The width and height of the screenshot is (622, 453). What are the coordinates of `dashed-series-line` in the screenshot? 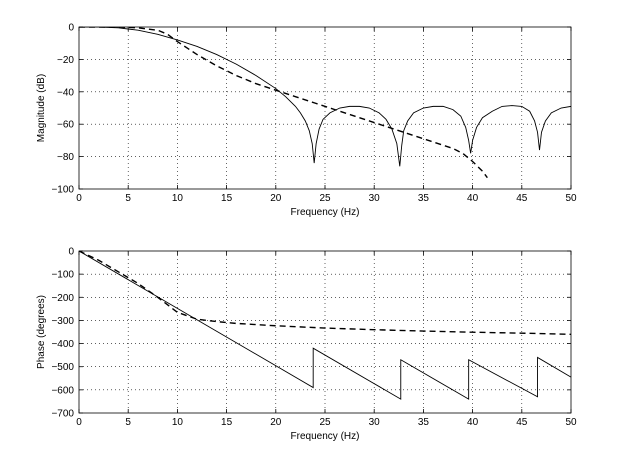 It's located at (325, 293).